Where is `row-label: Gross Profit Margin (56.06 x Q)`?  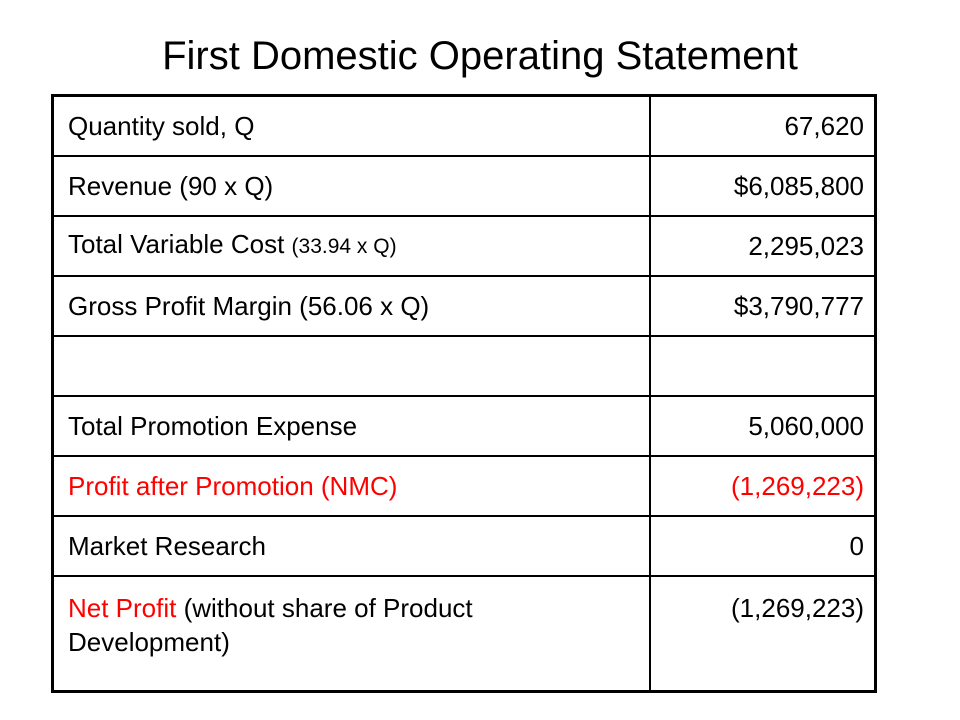
row-label: Gross Profit Margin (56.06 x Q) is located at coordinates (351, 305).